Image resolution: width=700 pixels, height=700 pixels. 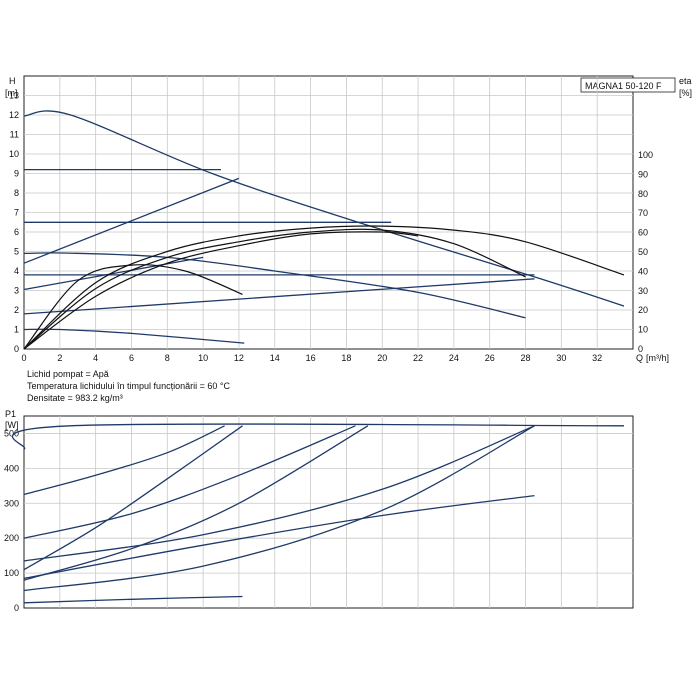 I want to click on series-min-curve, so click(x=134, y=336).